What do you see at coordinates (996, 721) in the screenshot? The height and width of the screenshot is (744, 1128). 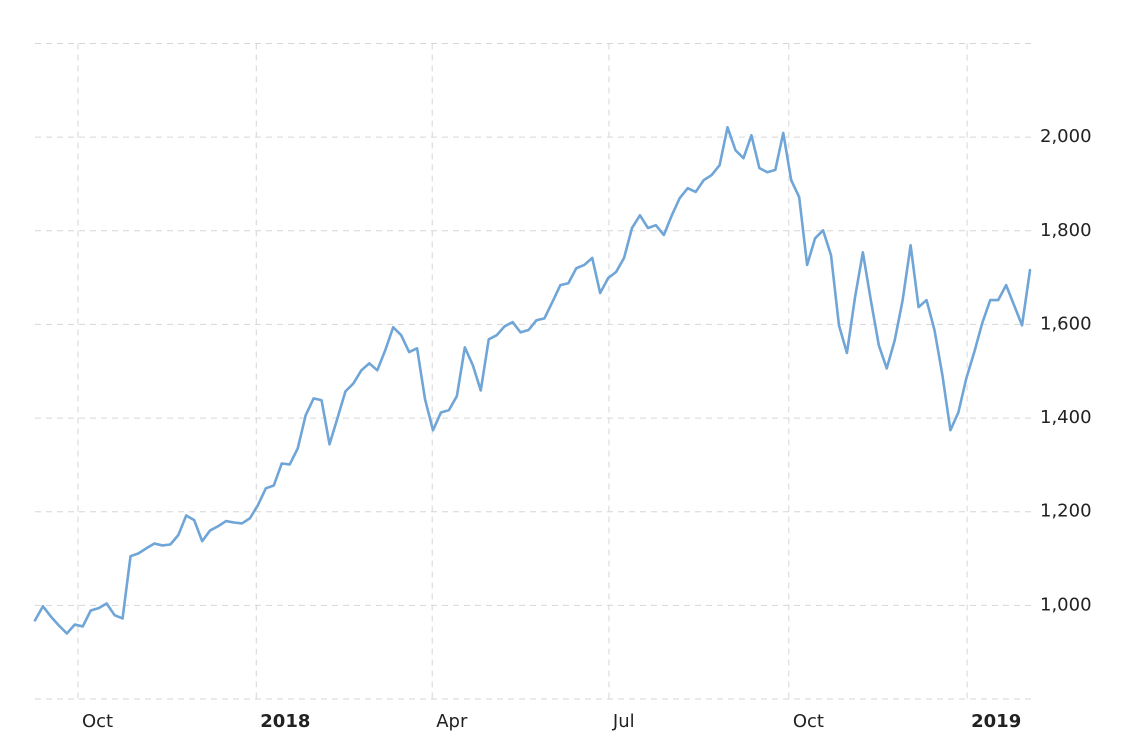 I see `x-tick-label: 2019` at bounding box center [996, 721].